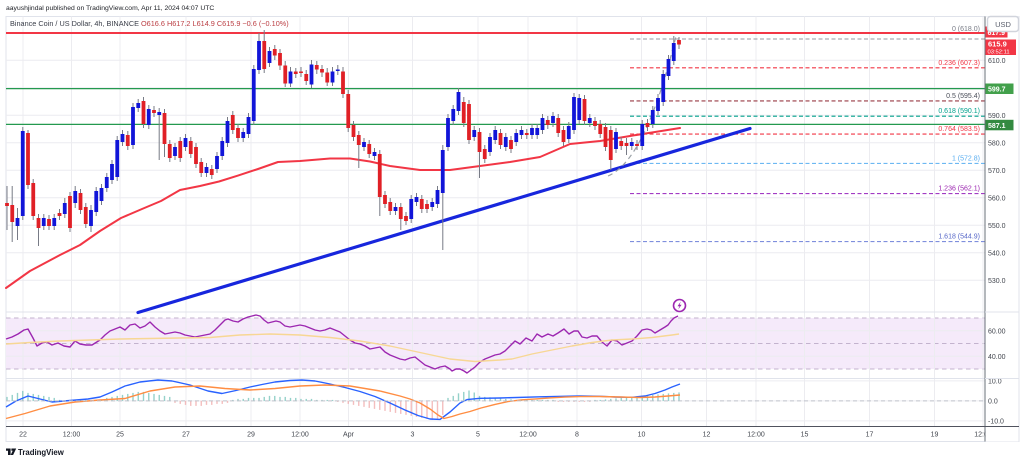  What do you see at coordinates (997, 126) in the screenshot?
I see `svg-text: 587.1` at bounding box center [997, 126].